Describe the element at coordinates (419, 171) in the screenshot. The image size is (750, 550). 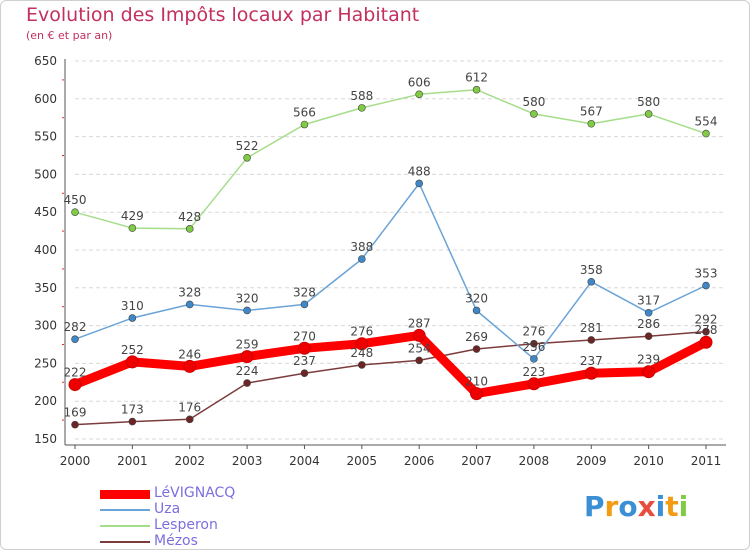
I see `data-label: 488` at that location.